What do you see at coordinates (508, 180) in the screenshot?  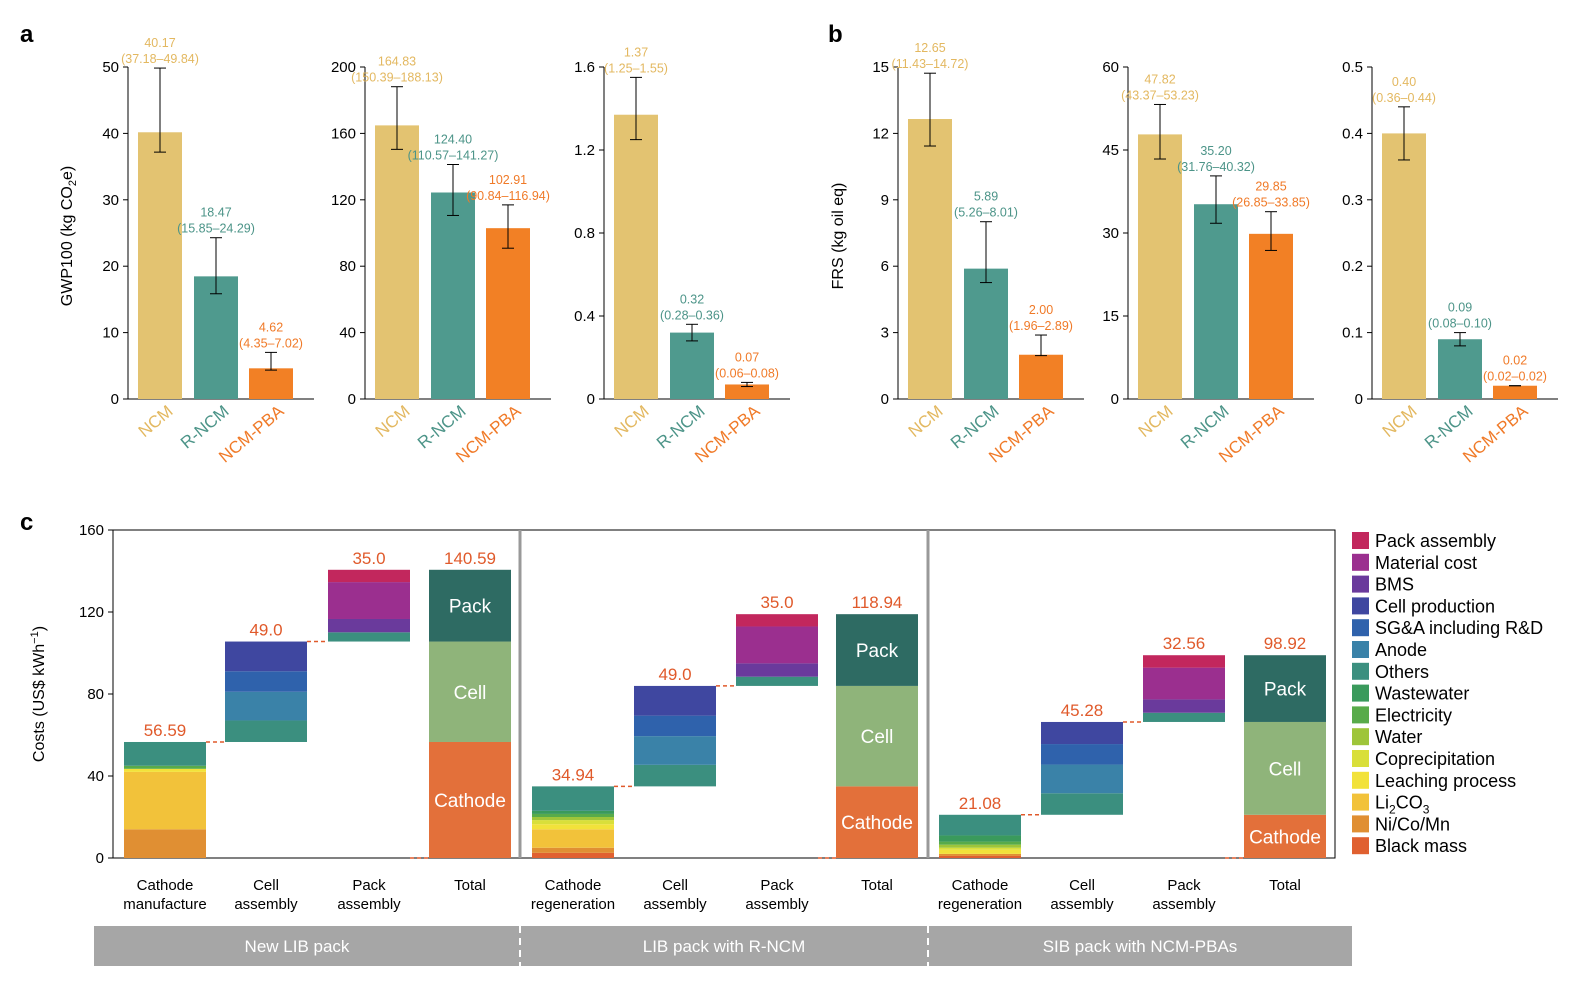 I see `value-label: 102.91` at bounding box center [508, 180].